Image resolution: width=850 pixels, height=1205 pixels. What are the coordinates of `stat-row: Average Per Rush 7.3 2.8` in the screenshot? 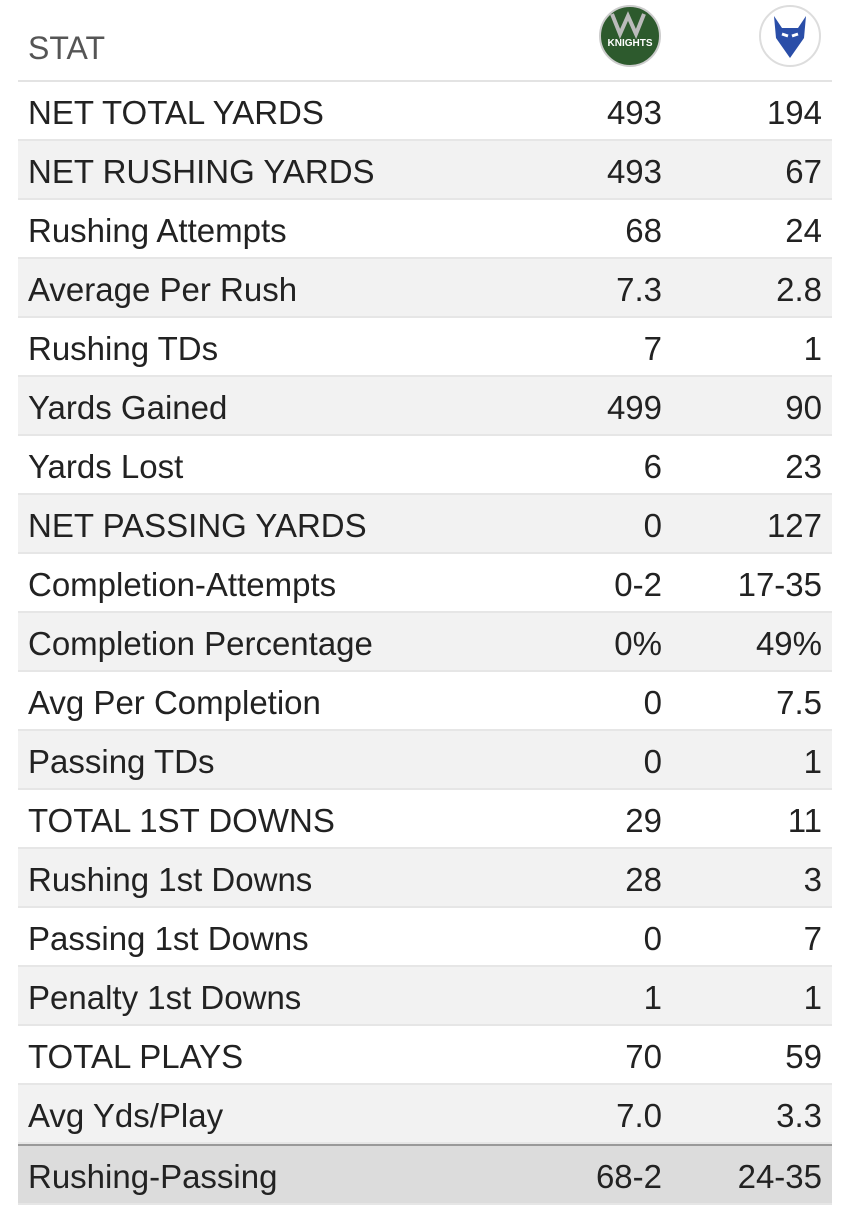 It's located at (425, 288).